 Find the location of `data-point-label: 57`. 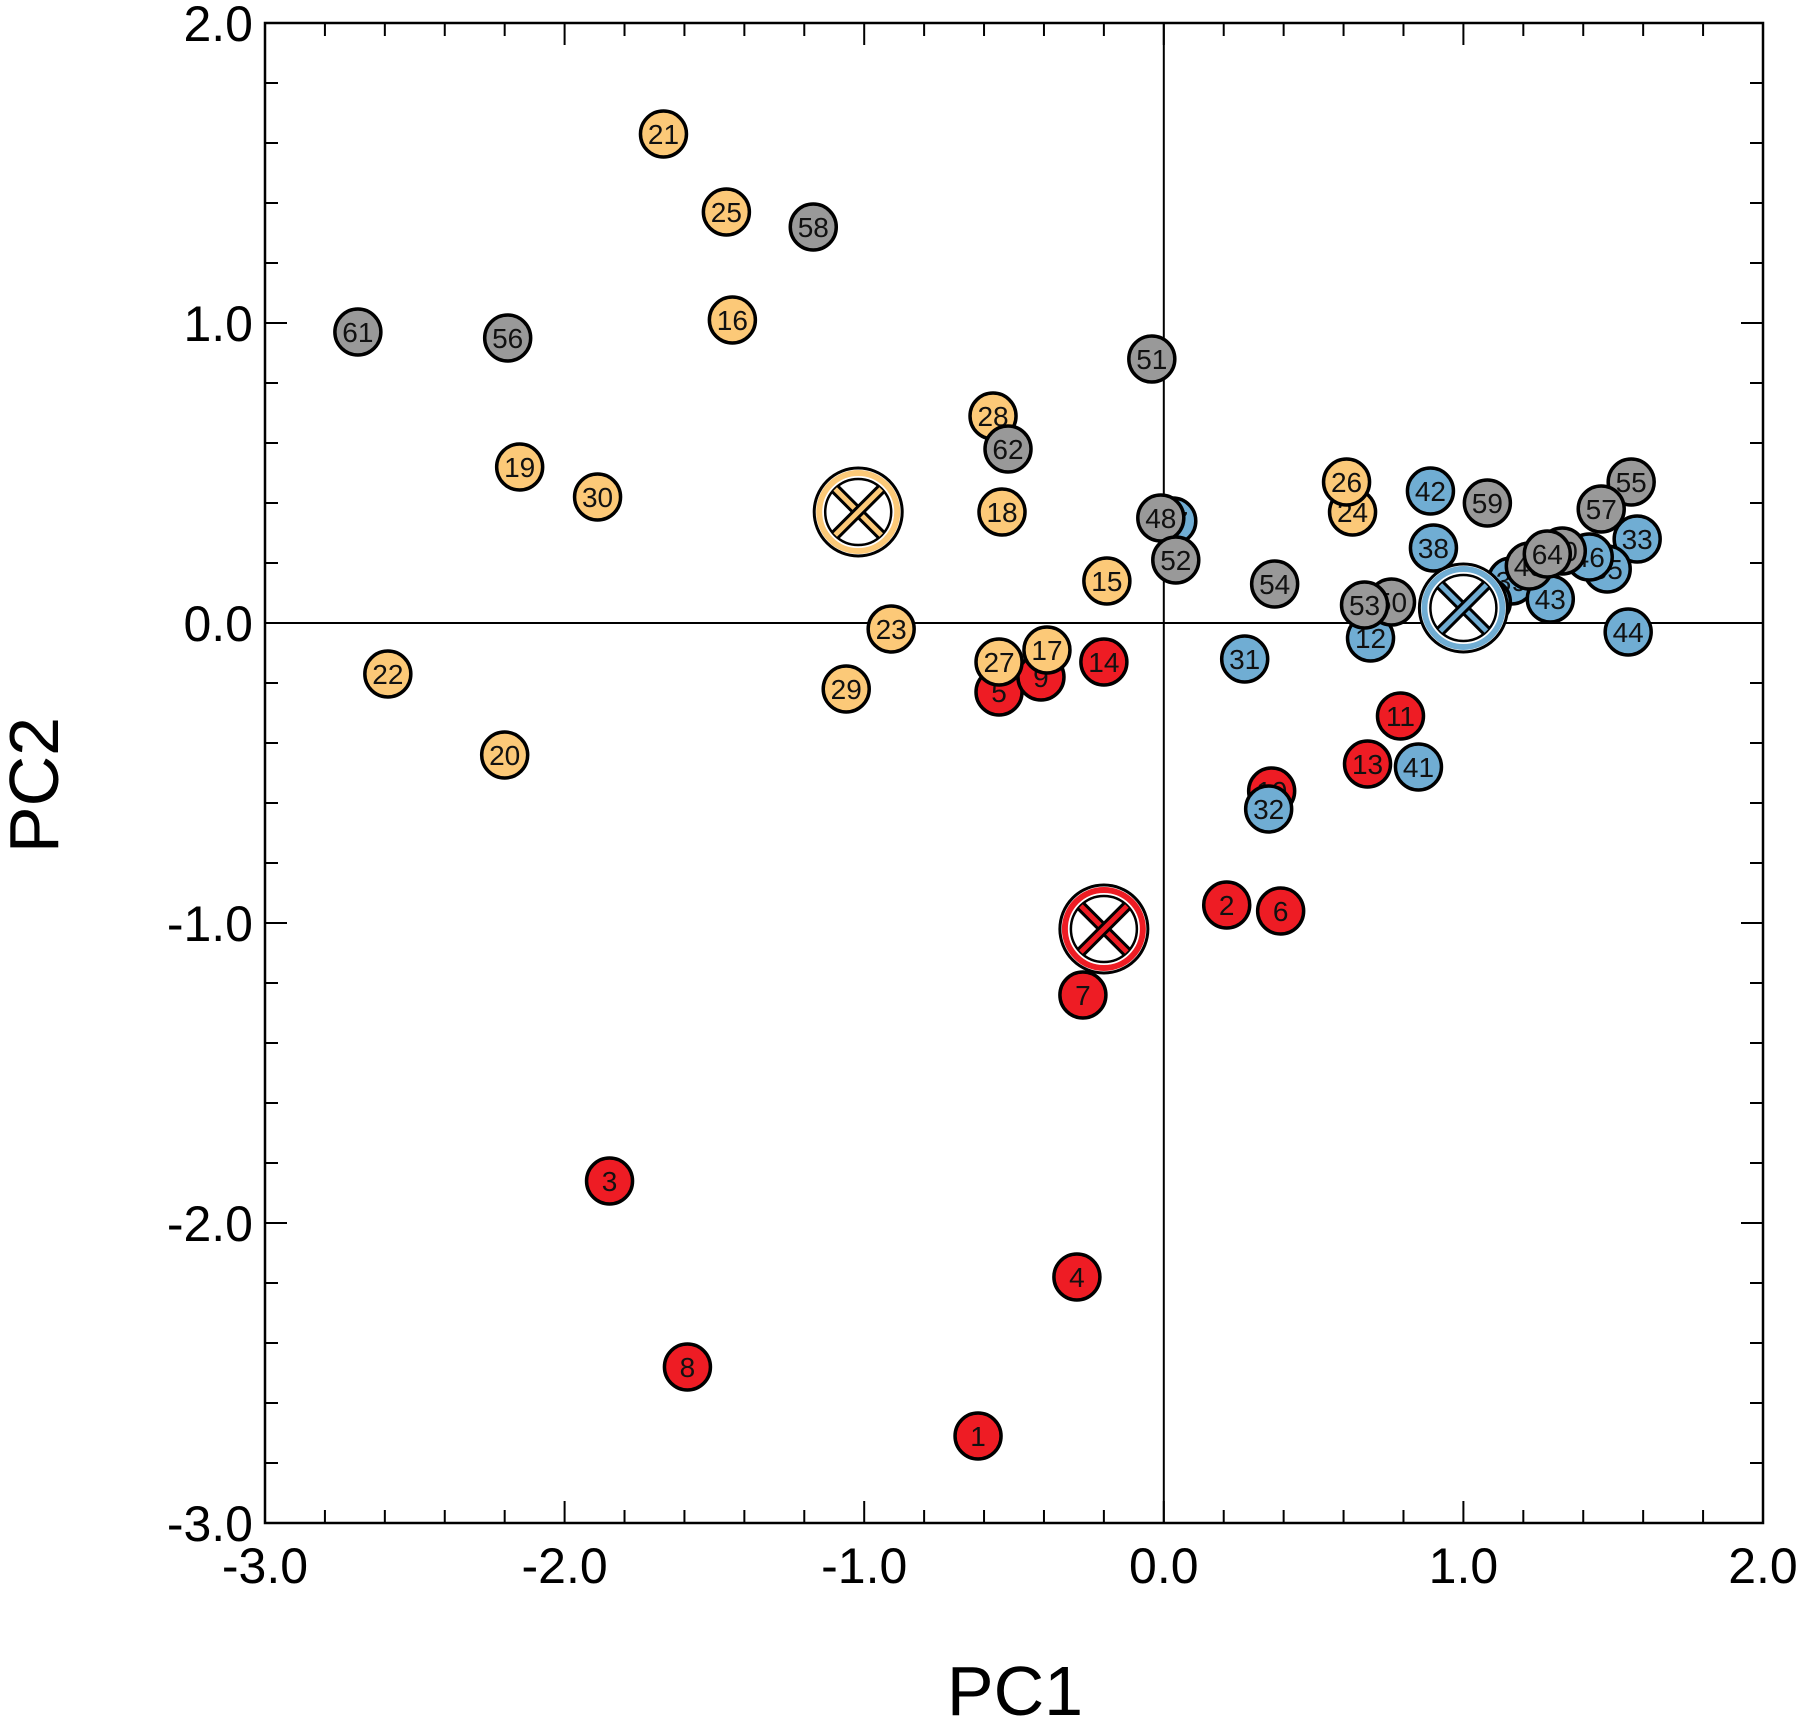

data-point-label: 57 is located at coordinates (1601, 509).